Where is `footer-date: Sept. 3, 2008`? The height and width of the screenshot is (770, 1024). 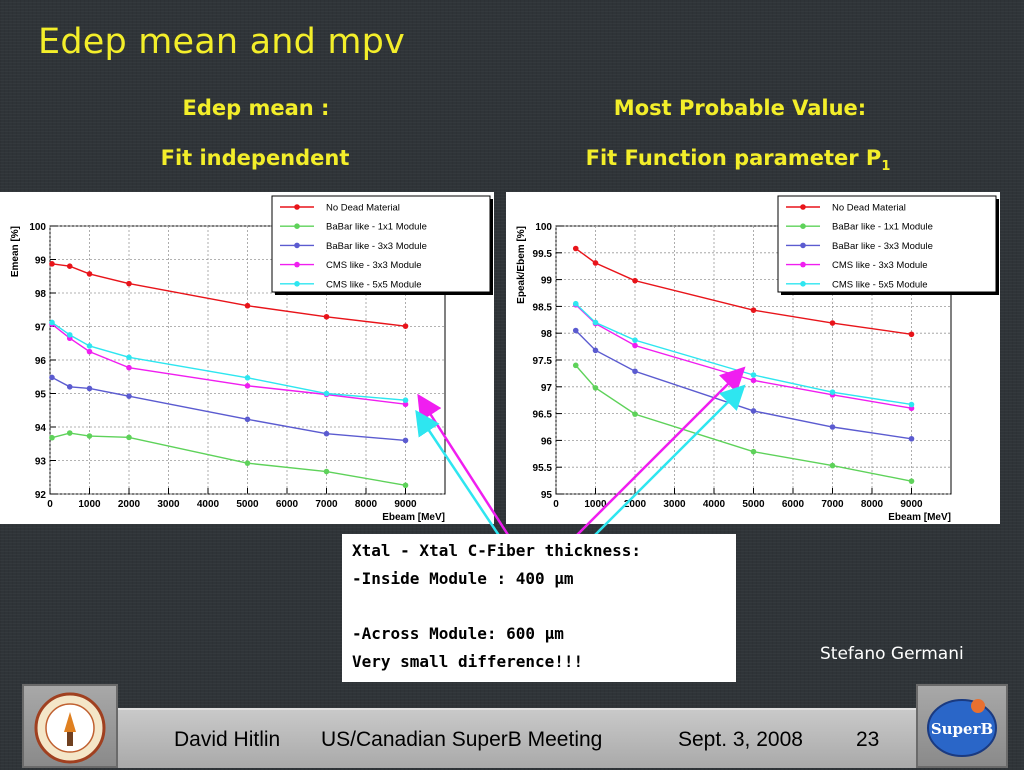 footer-date: Sept. 3, 2008 is located at coordinates (740, 739).